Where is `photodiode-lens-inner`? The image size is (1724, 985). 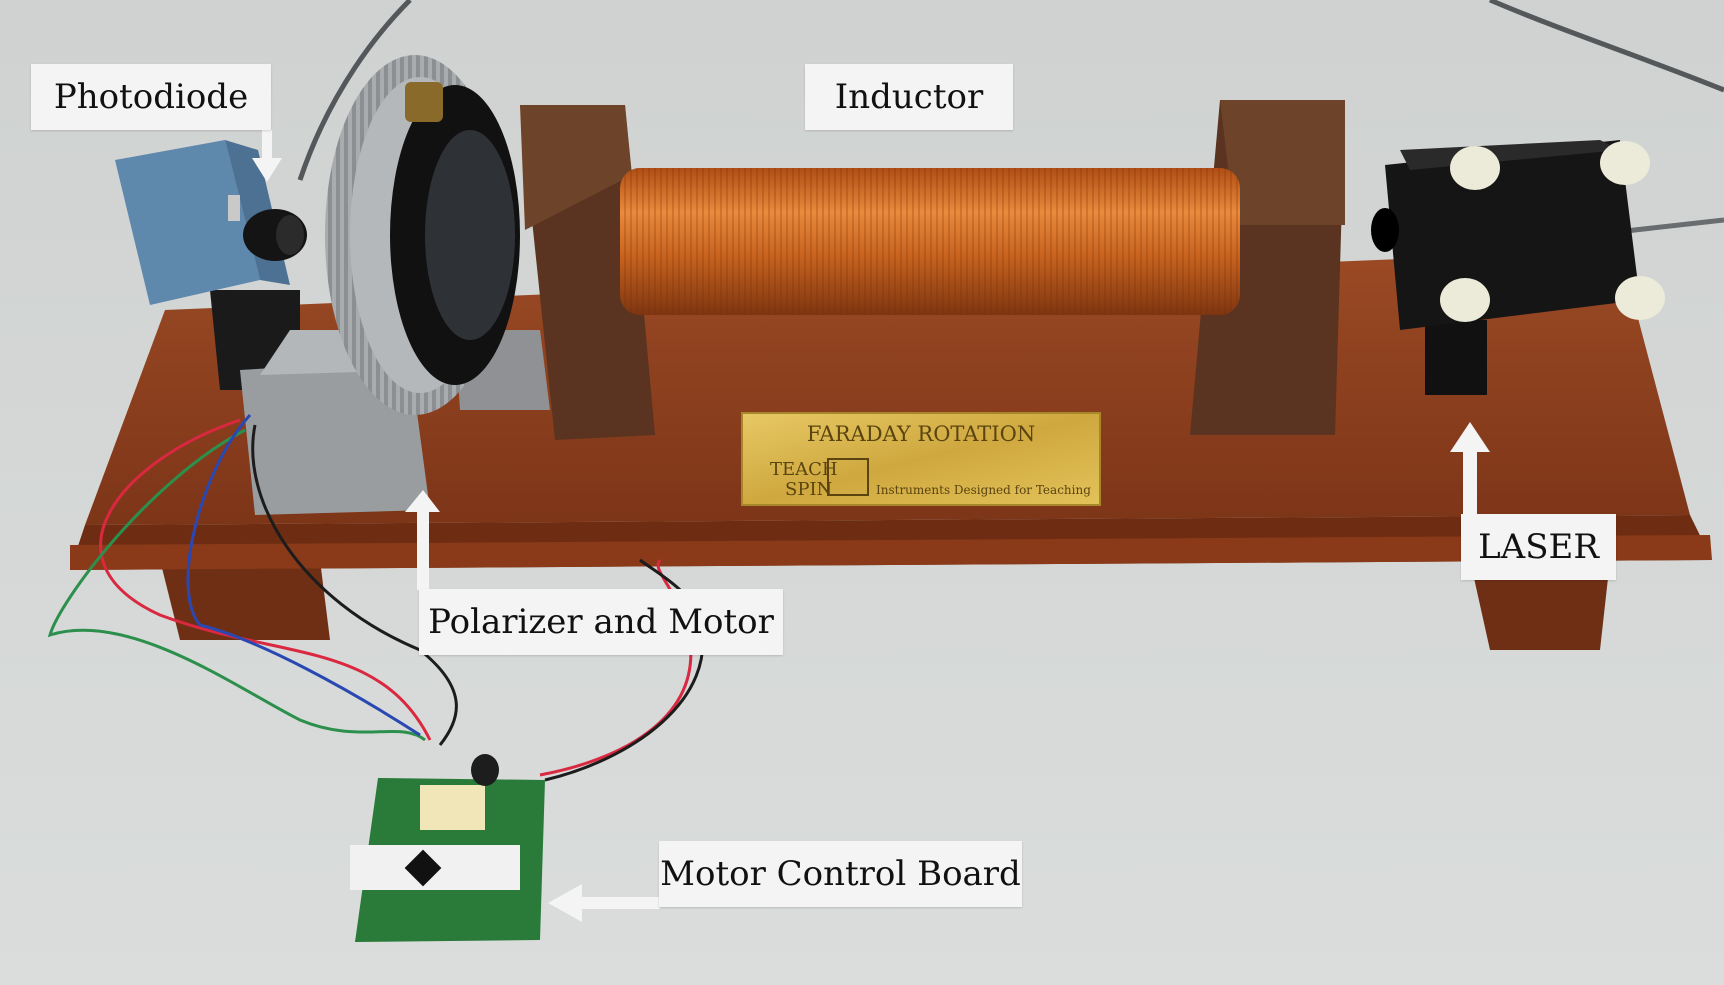 photodiode-lens-inner is located at coordinates (290, 235).